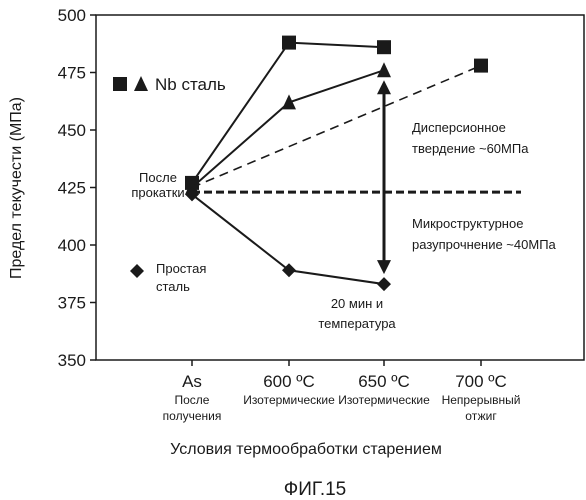 This screenshot has width=586, height=500. Describe the element at coordinates (72, 73) in the screenshot. I see `y-tick-label: 475` at that location.